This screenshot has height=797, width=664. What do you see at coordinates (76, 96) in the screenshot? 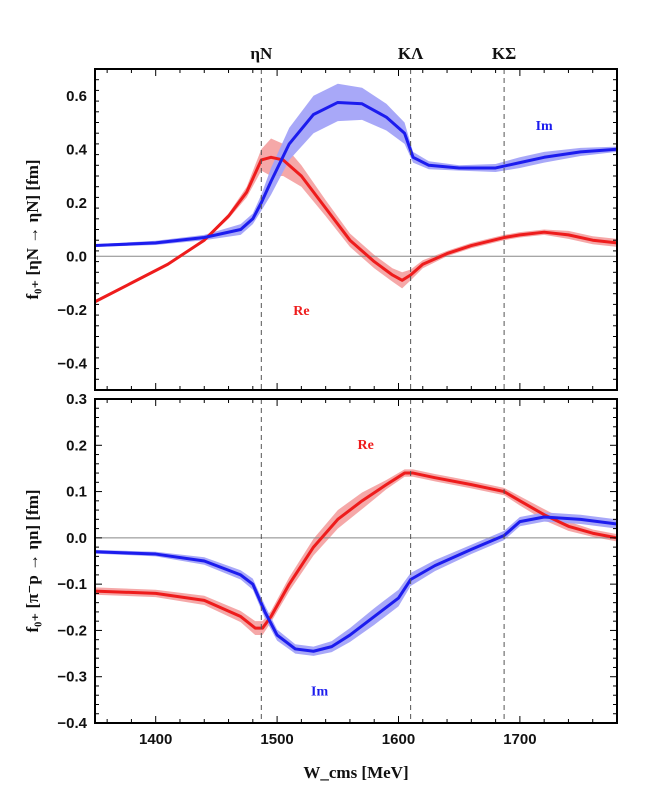
I see `y-tick-label: 0.6` at bounding box center [76, 96].